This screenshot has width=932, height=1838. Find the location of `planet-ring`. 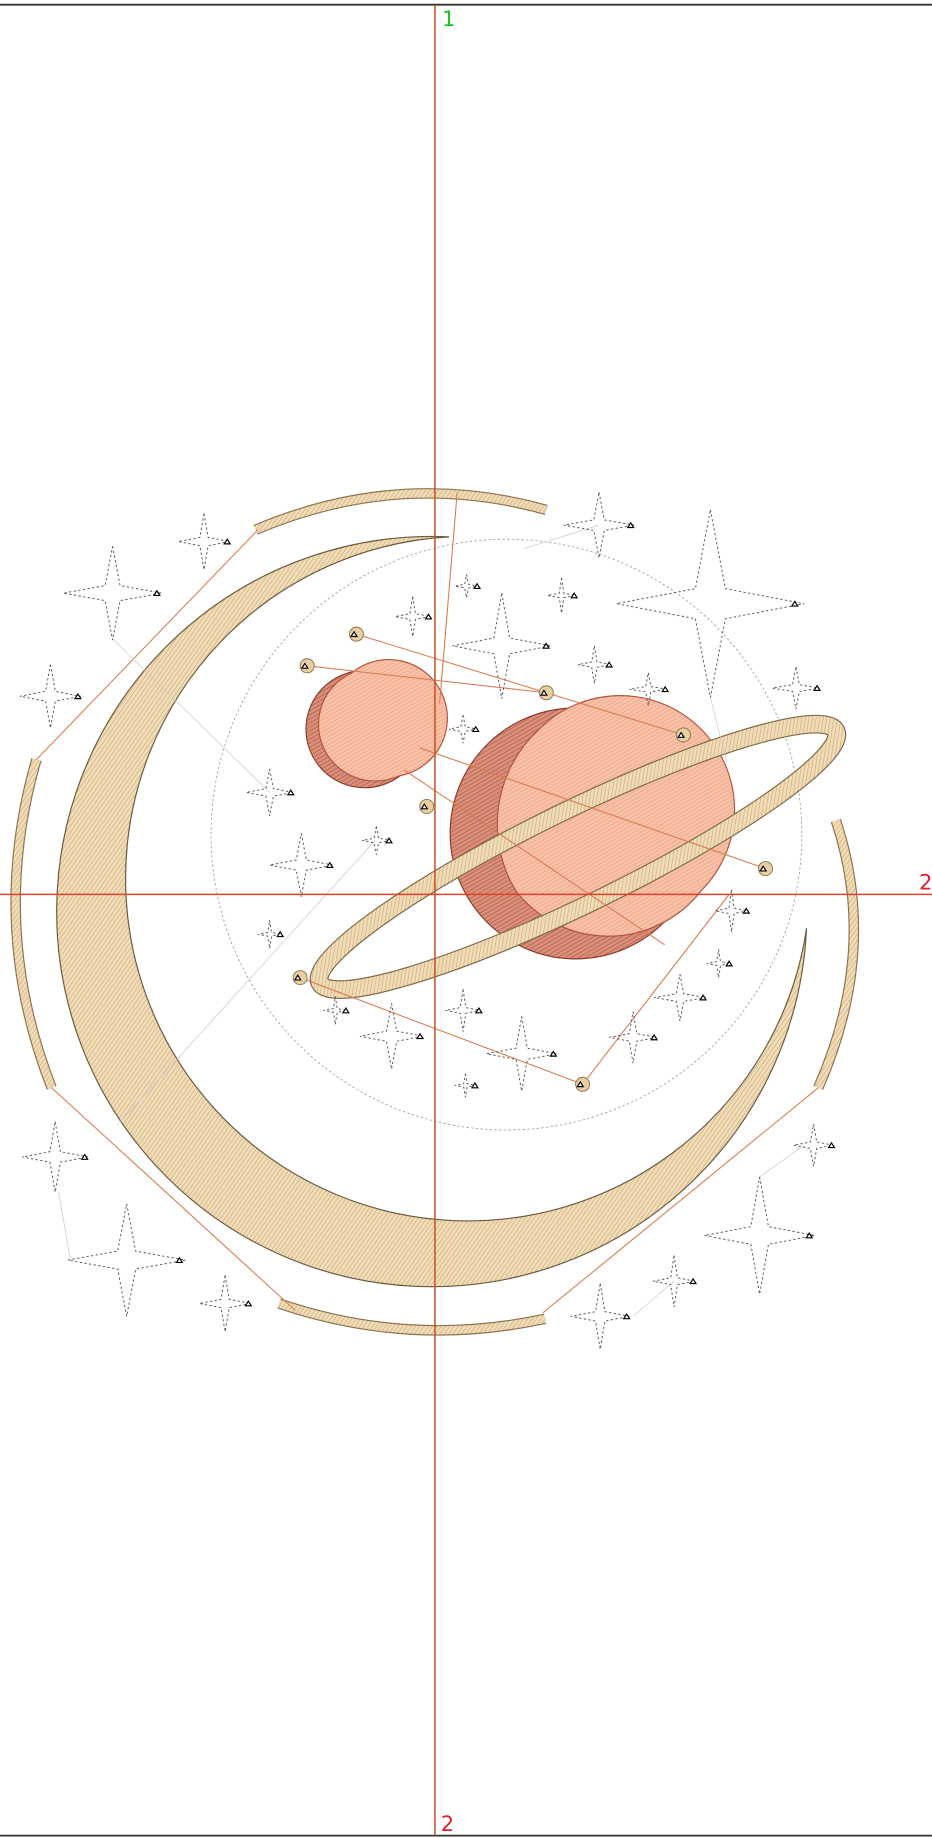

planet-ring is located at coordinates (578, 856).